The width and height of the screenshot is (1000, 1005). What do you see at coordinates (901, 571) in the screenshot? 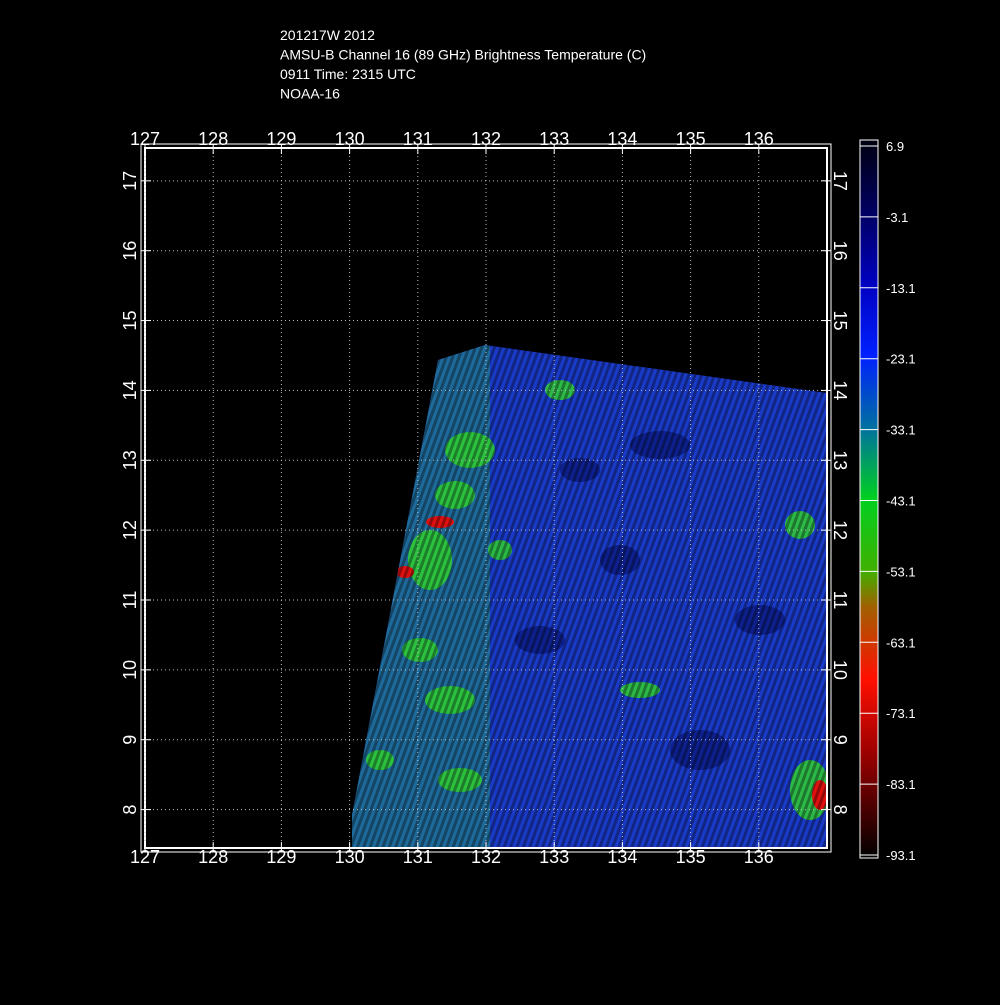
I see `colorbar-label: -53.1` at bounding box center [901, 571].